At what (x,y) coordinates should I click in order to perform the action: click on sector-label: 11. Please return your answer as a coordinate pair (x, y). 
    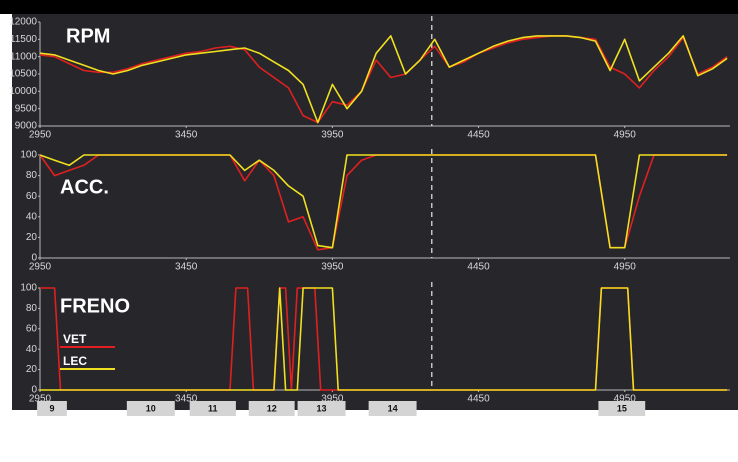
    Looking at the image, I should click on (213, 408).